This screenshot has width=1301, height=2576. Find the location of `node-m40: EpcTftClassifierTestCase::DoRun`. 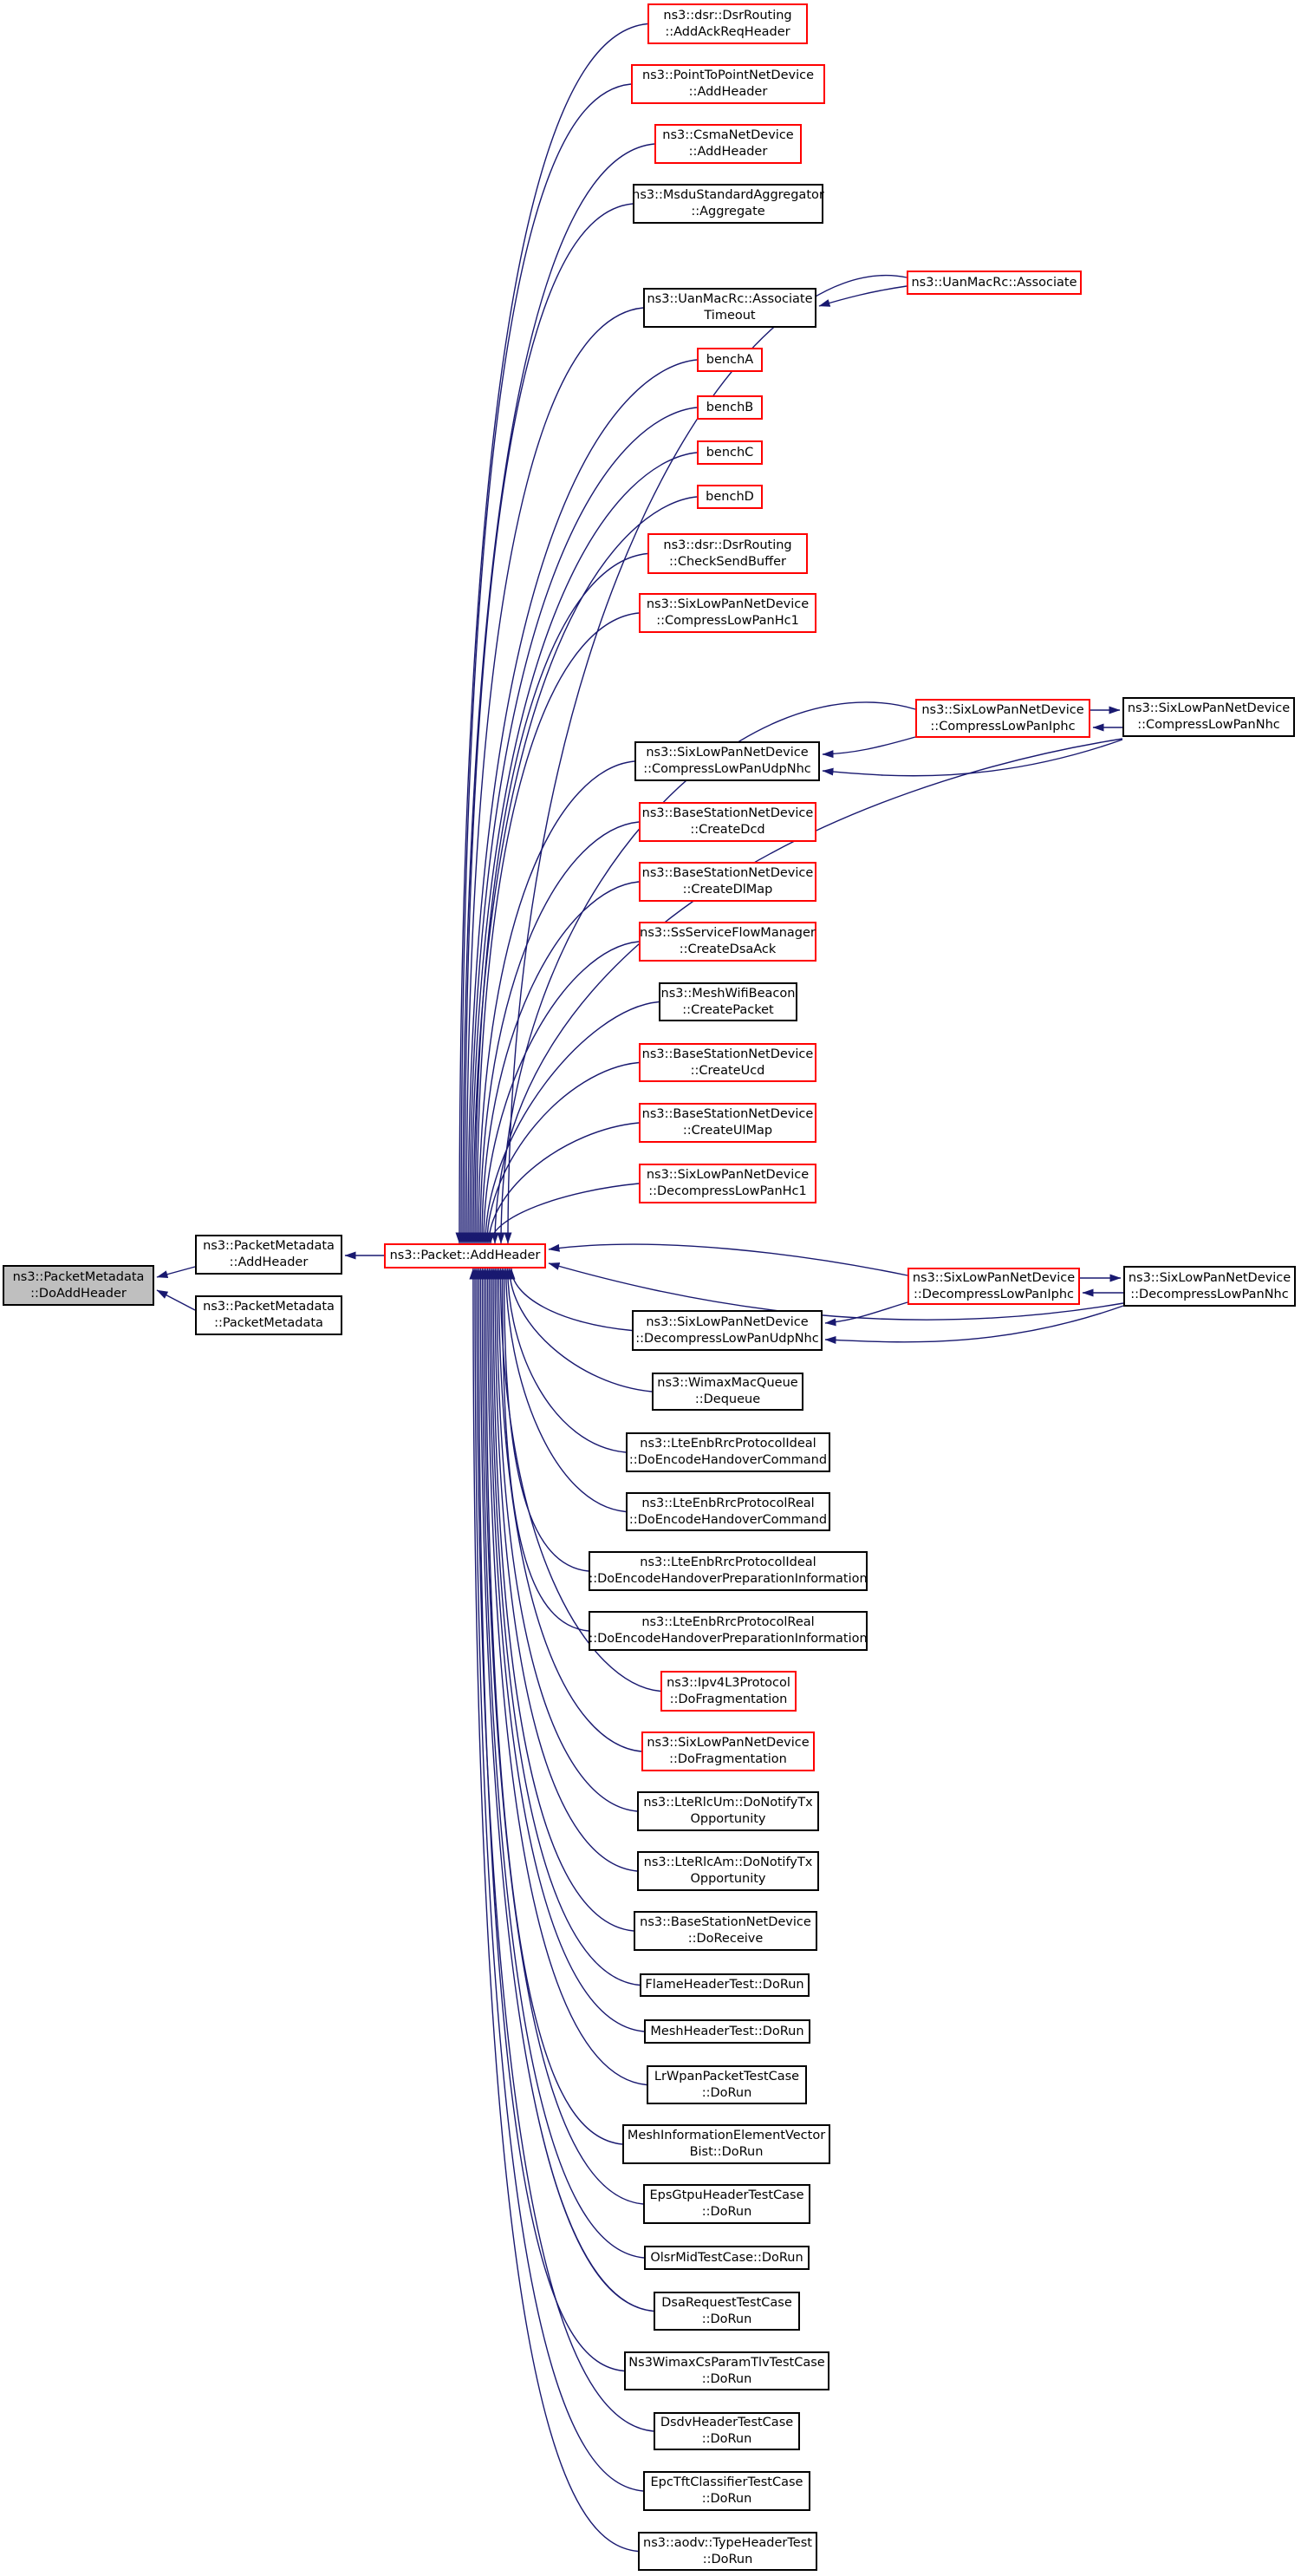

node-m40: EpcTftClassifierTestCase::DoRun is located at coordinates (727, 2491).